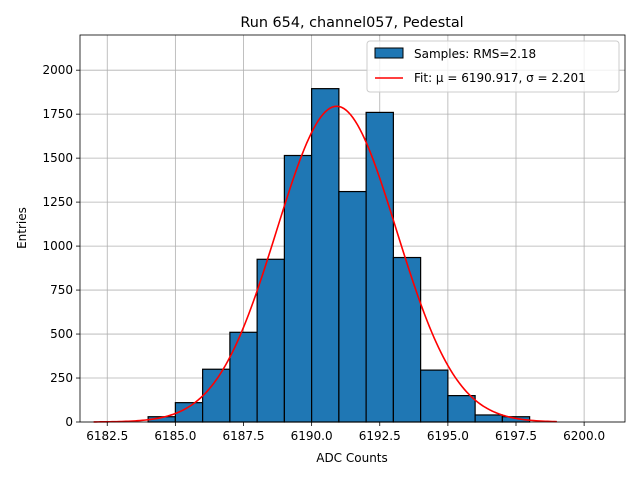 The image size is (640, 480). What do you see at coordinates (500, 78) in the screenshot?
I see `legend-label-fit: Fit: μ = 6190.917, σ = 2.201` at bounding box center [500, 78].